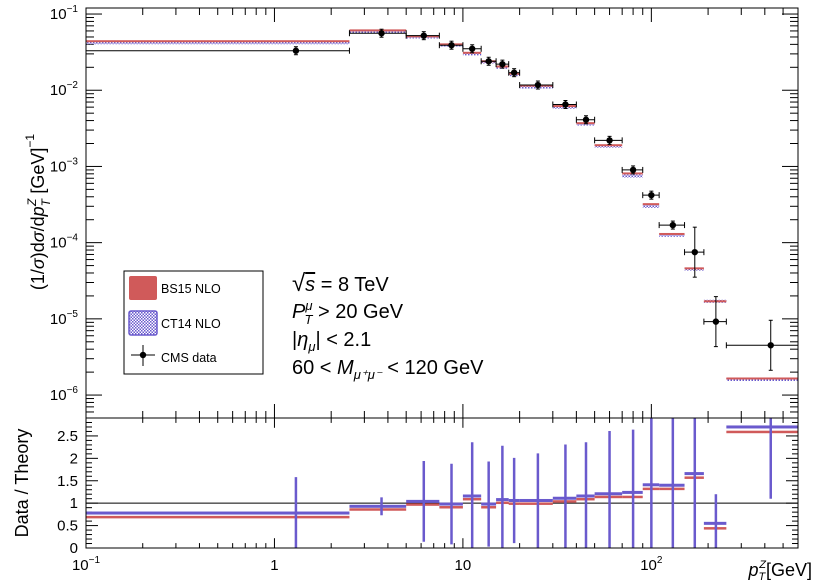  Describe the element at coordinates (348, 312) in the screenshot. I see `annotation-pt-cut: Pμ T > 20 GeV` at that location.